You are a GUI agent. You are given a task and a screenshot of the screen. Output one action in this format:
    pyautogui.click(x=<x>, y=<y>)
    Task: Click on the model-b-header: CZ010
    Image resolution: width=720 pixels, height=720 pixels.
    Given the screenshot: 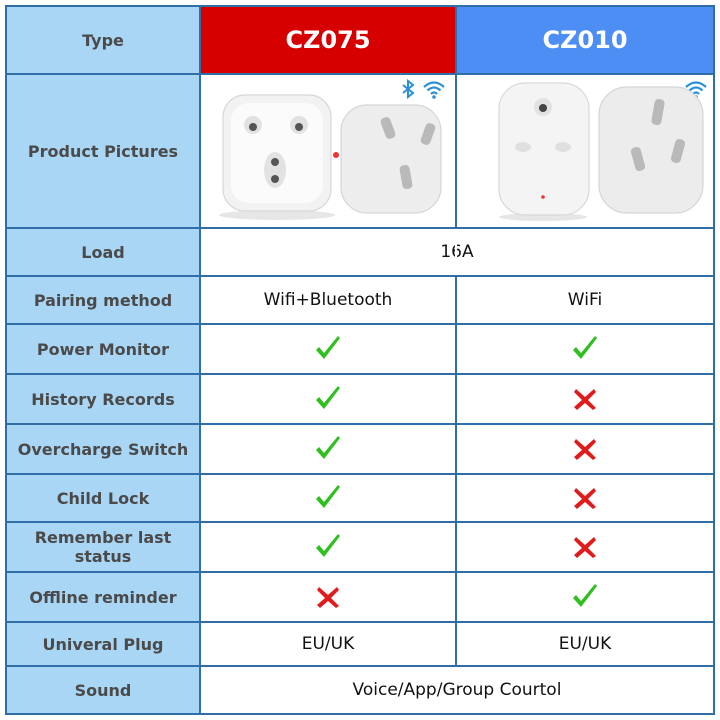 What is the action you would take?
    pyautogui.click(x=585, y=40)
    